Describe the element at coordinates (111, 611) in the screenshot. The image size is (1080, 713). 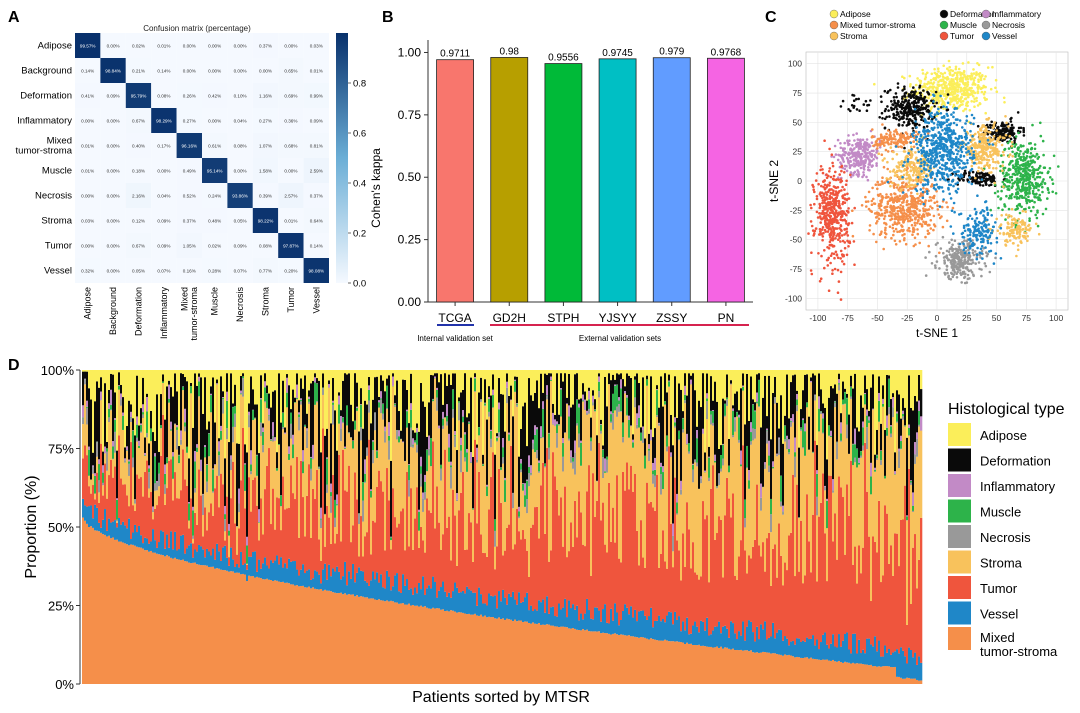
I see `proportion-segment-mixed-tumor-stroma` at that location.